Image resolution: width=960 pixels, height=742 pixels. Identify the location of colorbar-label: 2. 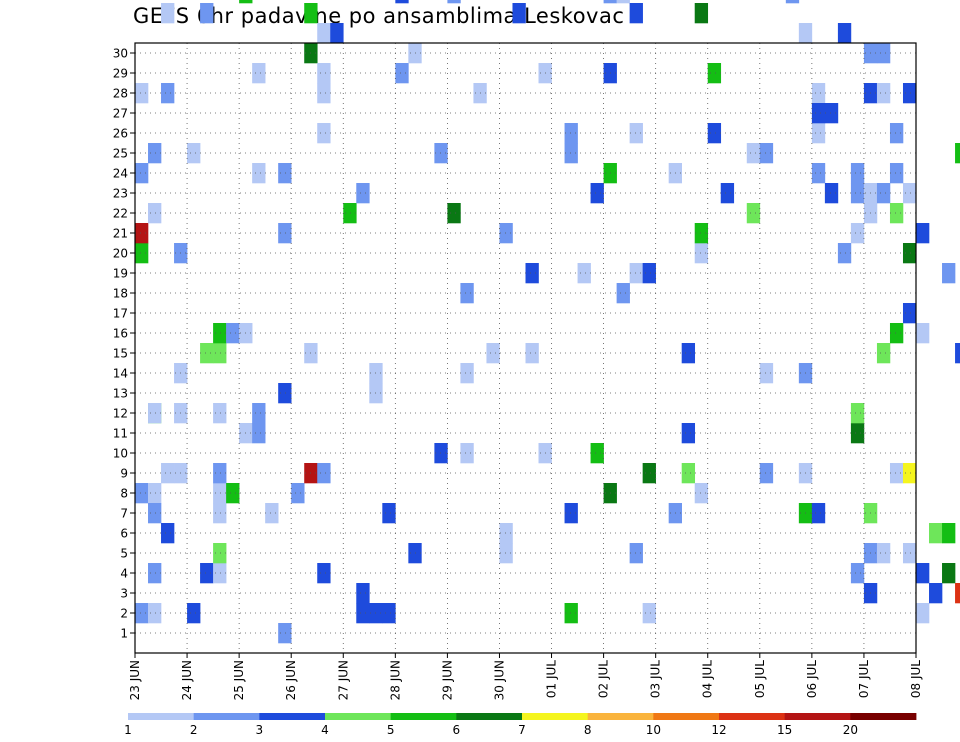
(194, 730).